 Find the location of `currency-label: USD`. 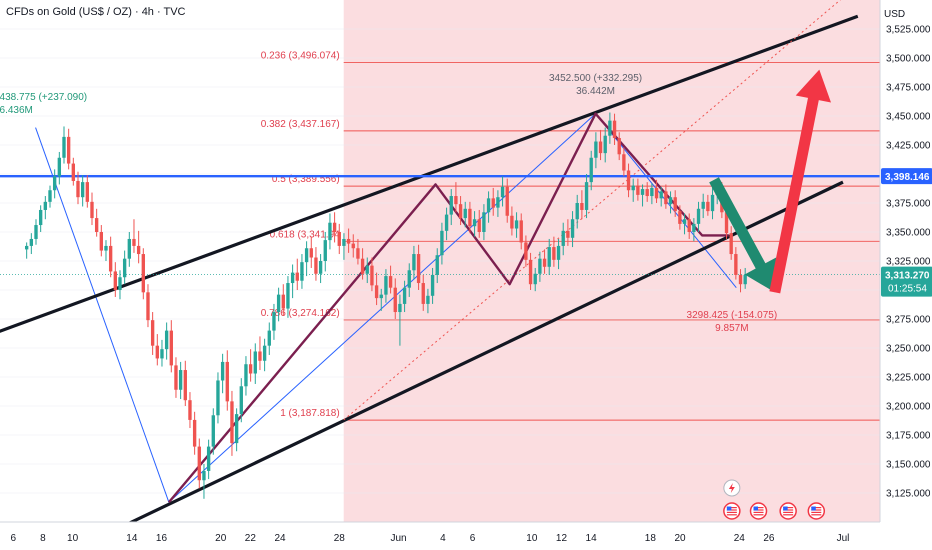

currency-label: USD is located at coordinates (895, 14).